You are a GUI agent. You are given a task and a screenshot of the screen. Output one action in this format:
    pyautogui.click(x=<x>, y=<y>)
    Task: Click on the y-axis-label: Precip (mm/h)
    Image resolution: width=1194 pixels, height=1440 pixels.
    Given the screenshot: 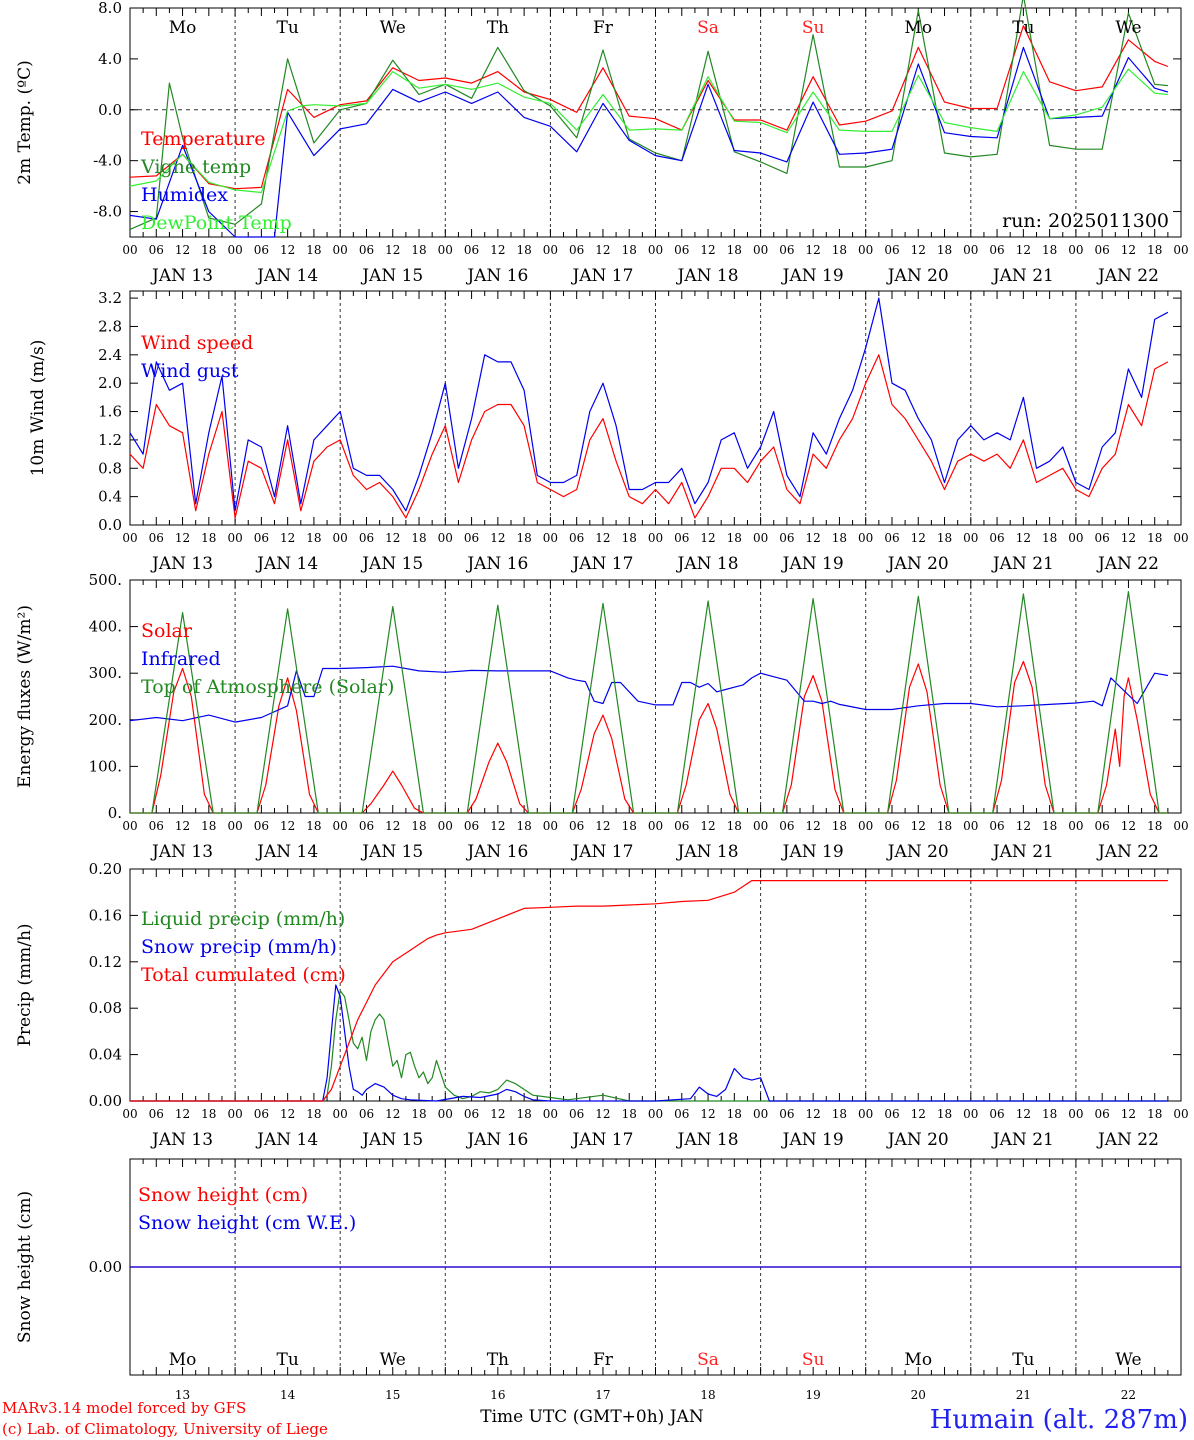 What is the action you would take?
    pyautogui.click(x=25, y=984)
    